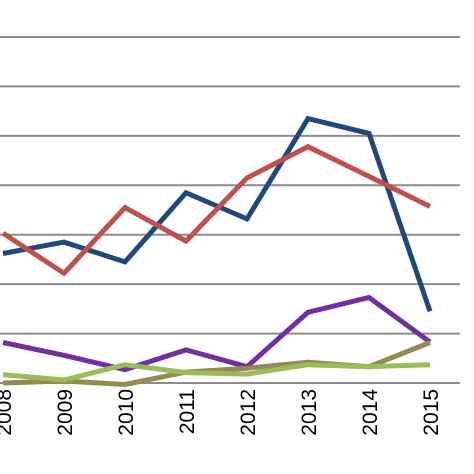 The image size is (474, 474). What do you see at coordinates (65, 412) in the screenshot?
I see `x-tick-label: 2009` at bounding box center [65, 412].